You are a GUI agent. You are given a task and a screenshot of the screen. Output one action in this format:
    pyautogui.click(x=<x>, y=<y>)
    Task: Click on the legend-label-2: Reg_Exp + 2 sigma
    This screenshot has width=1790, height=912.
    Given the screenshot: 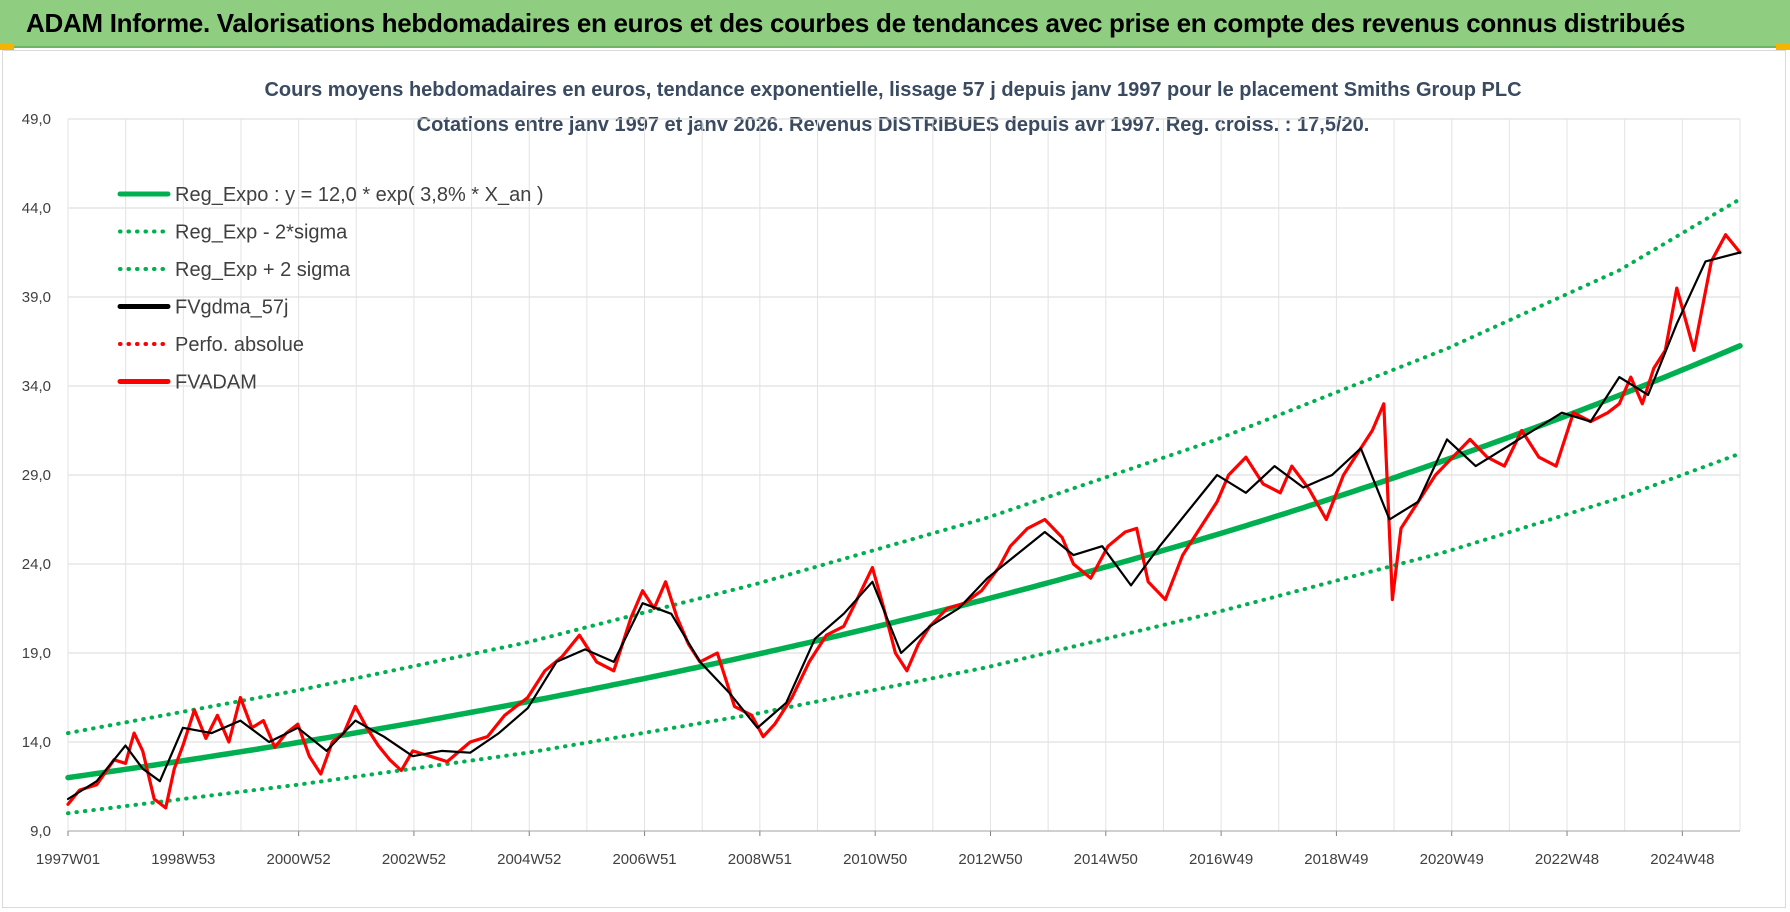 What is the action you would take?
    pyautogui.click(x=263, y=270)
    